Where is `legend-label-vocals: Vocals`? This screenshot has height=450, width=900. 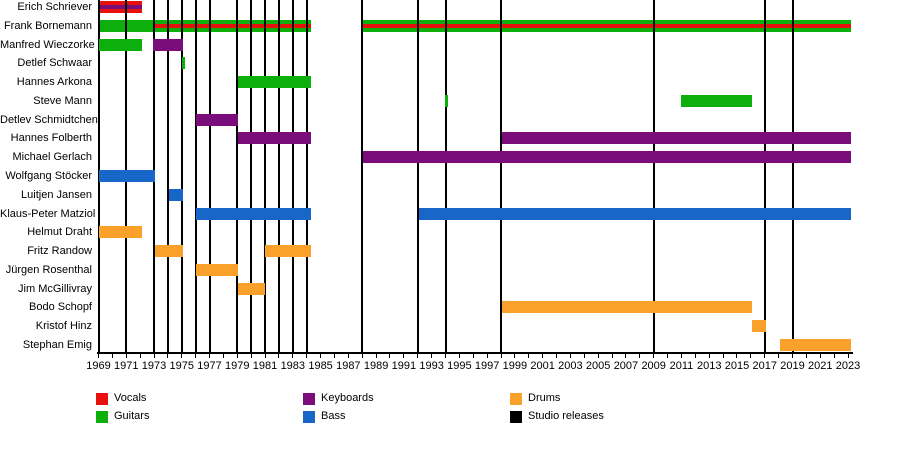 legend-label-vocals: Vocals is located at coordinates (130, 398).